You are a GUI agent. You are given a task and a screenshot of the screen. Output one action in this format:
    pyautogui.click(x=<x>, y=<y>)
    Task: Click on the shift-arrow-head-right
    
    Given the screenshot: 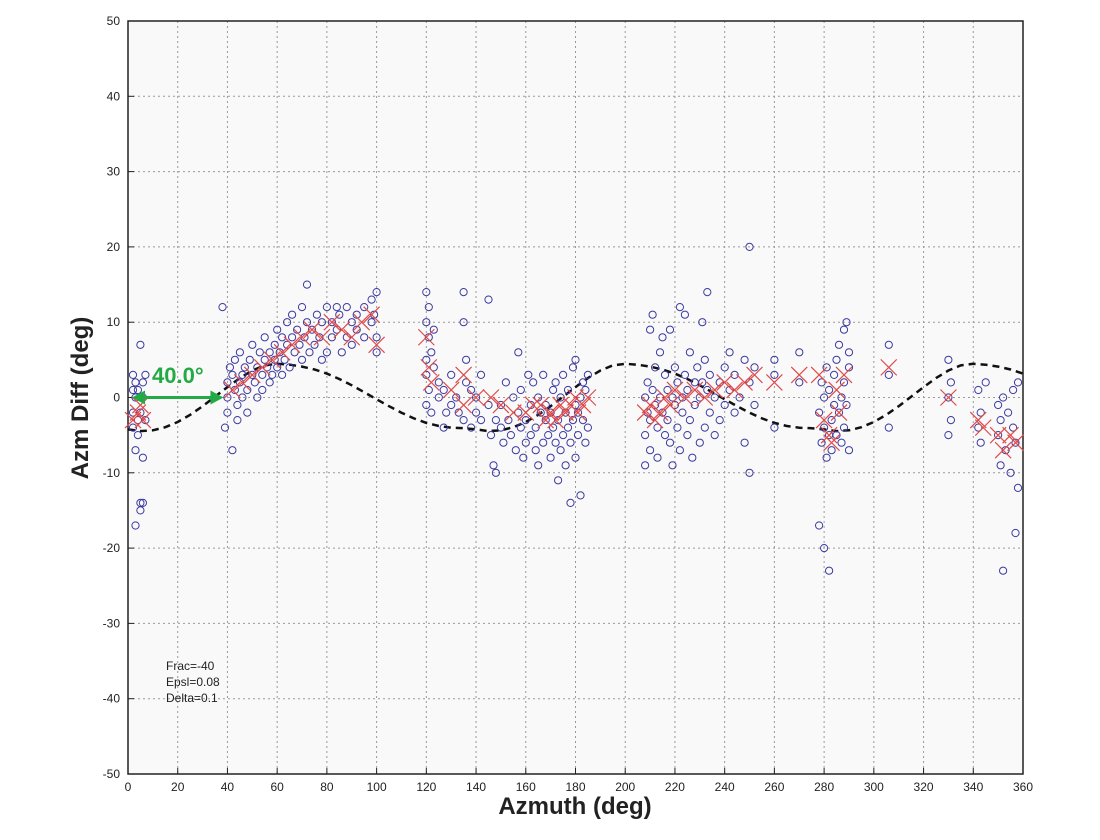 What is the action you would take?
    pyautogui.click(x=217, y=397)
    